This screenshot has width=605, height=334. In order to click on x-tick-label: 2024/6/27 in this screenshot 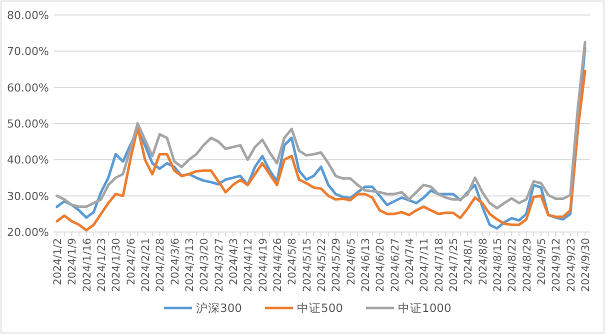, I will do `click(395, 265)`.